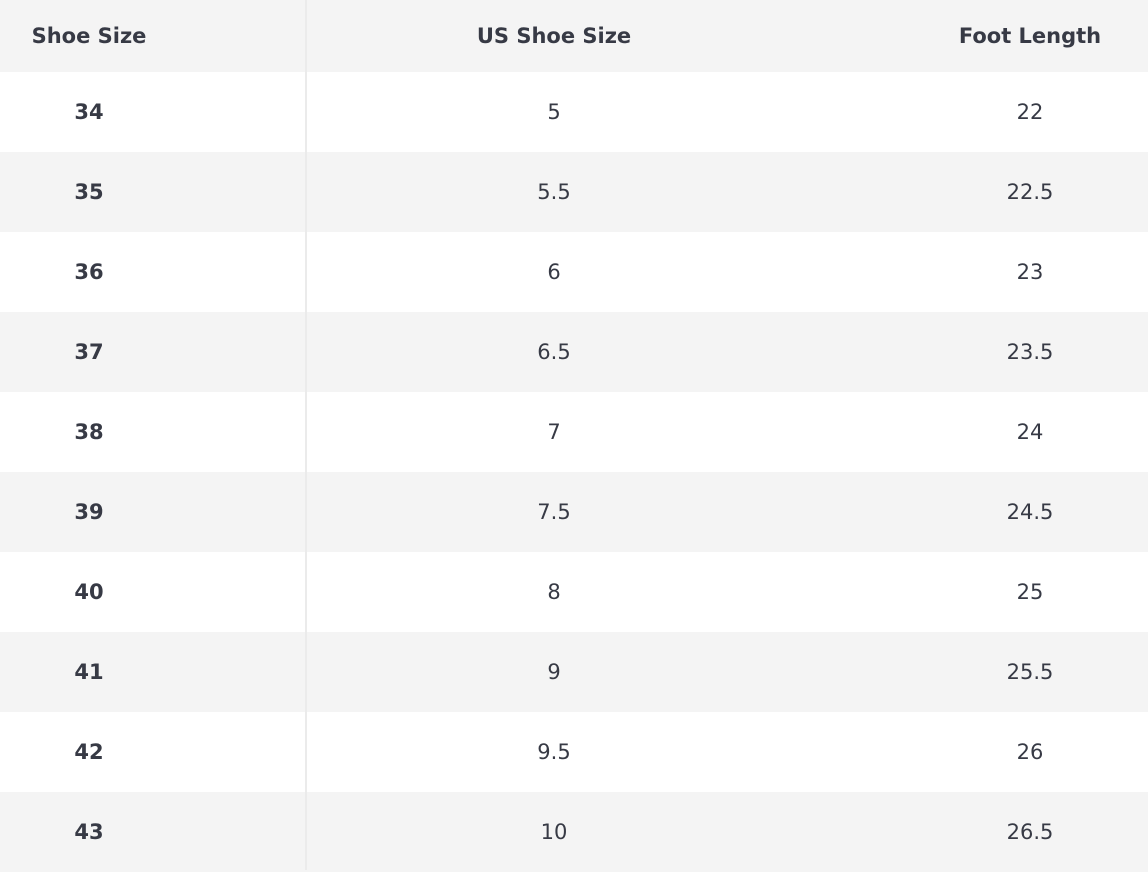 This screenshot has width=1148, height=872. I want to click on cell-foot-length: 25, so click(1030, 592).